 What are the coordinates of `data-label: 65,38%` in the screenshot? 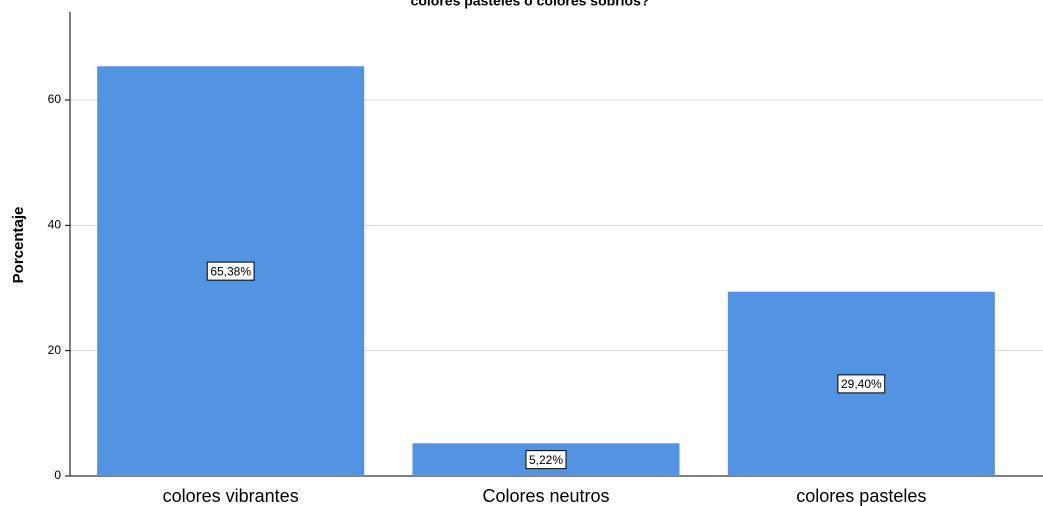 It's located at (230, 271).